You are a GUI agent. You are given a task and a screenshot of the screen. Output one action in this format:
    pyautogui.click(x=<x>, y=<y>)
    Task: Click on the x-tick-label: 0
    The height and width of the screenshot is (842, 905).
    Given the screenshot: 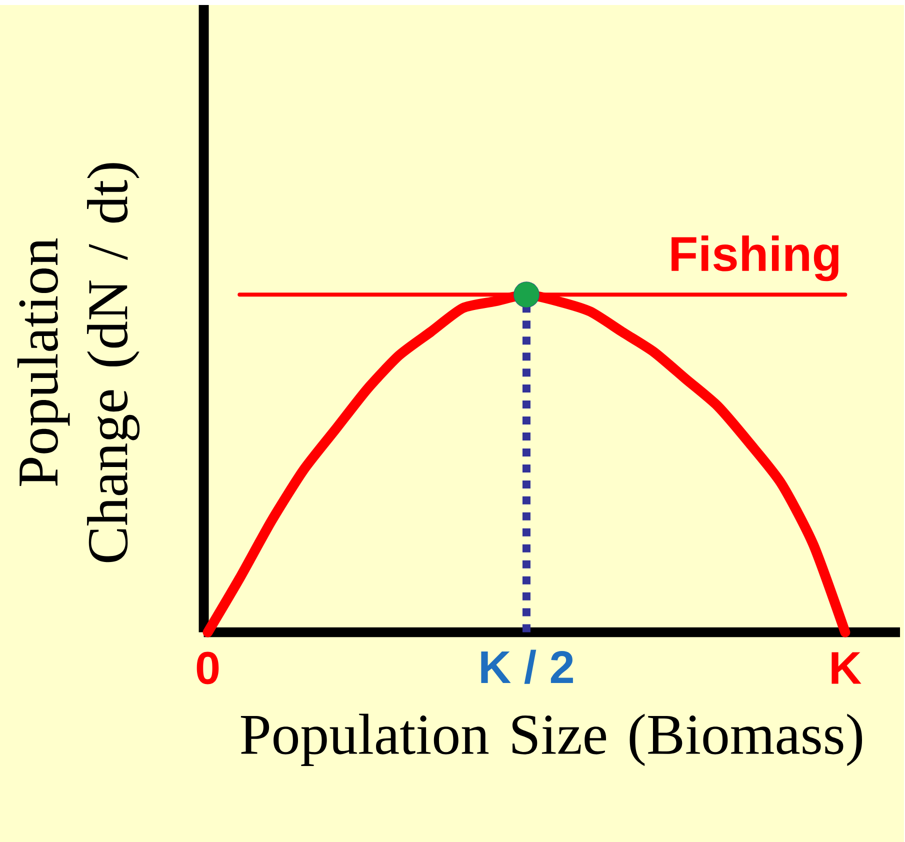 What is the action you would take?
    pyautogui.click(x=207, y=668)
    